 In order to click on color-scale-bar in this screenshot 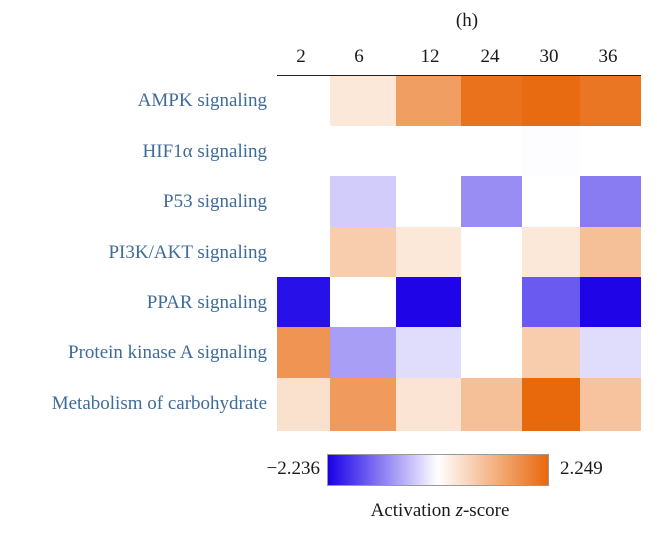, I will do `click(438, 470)`.